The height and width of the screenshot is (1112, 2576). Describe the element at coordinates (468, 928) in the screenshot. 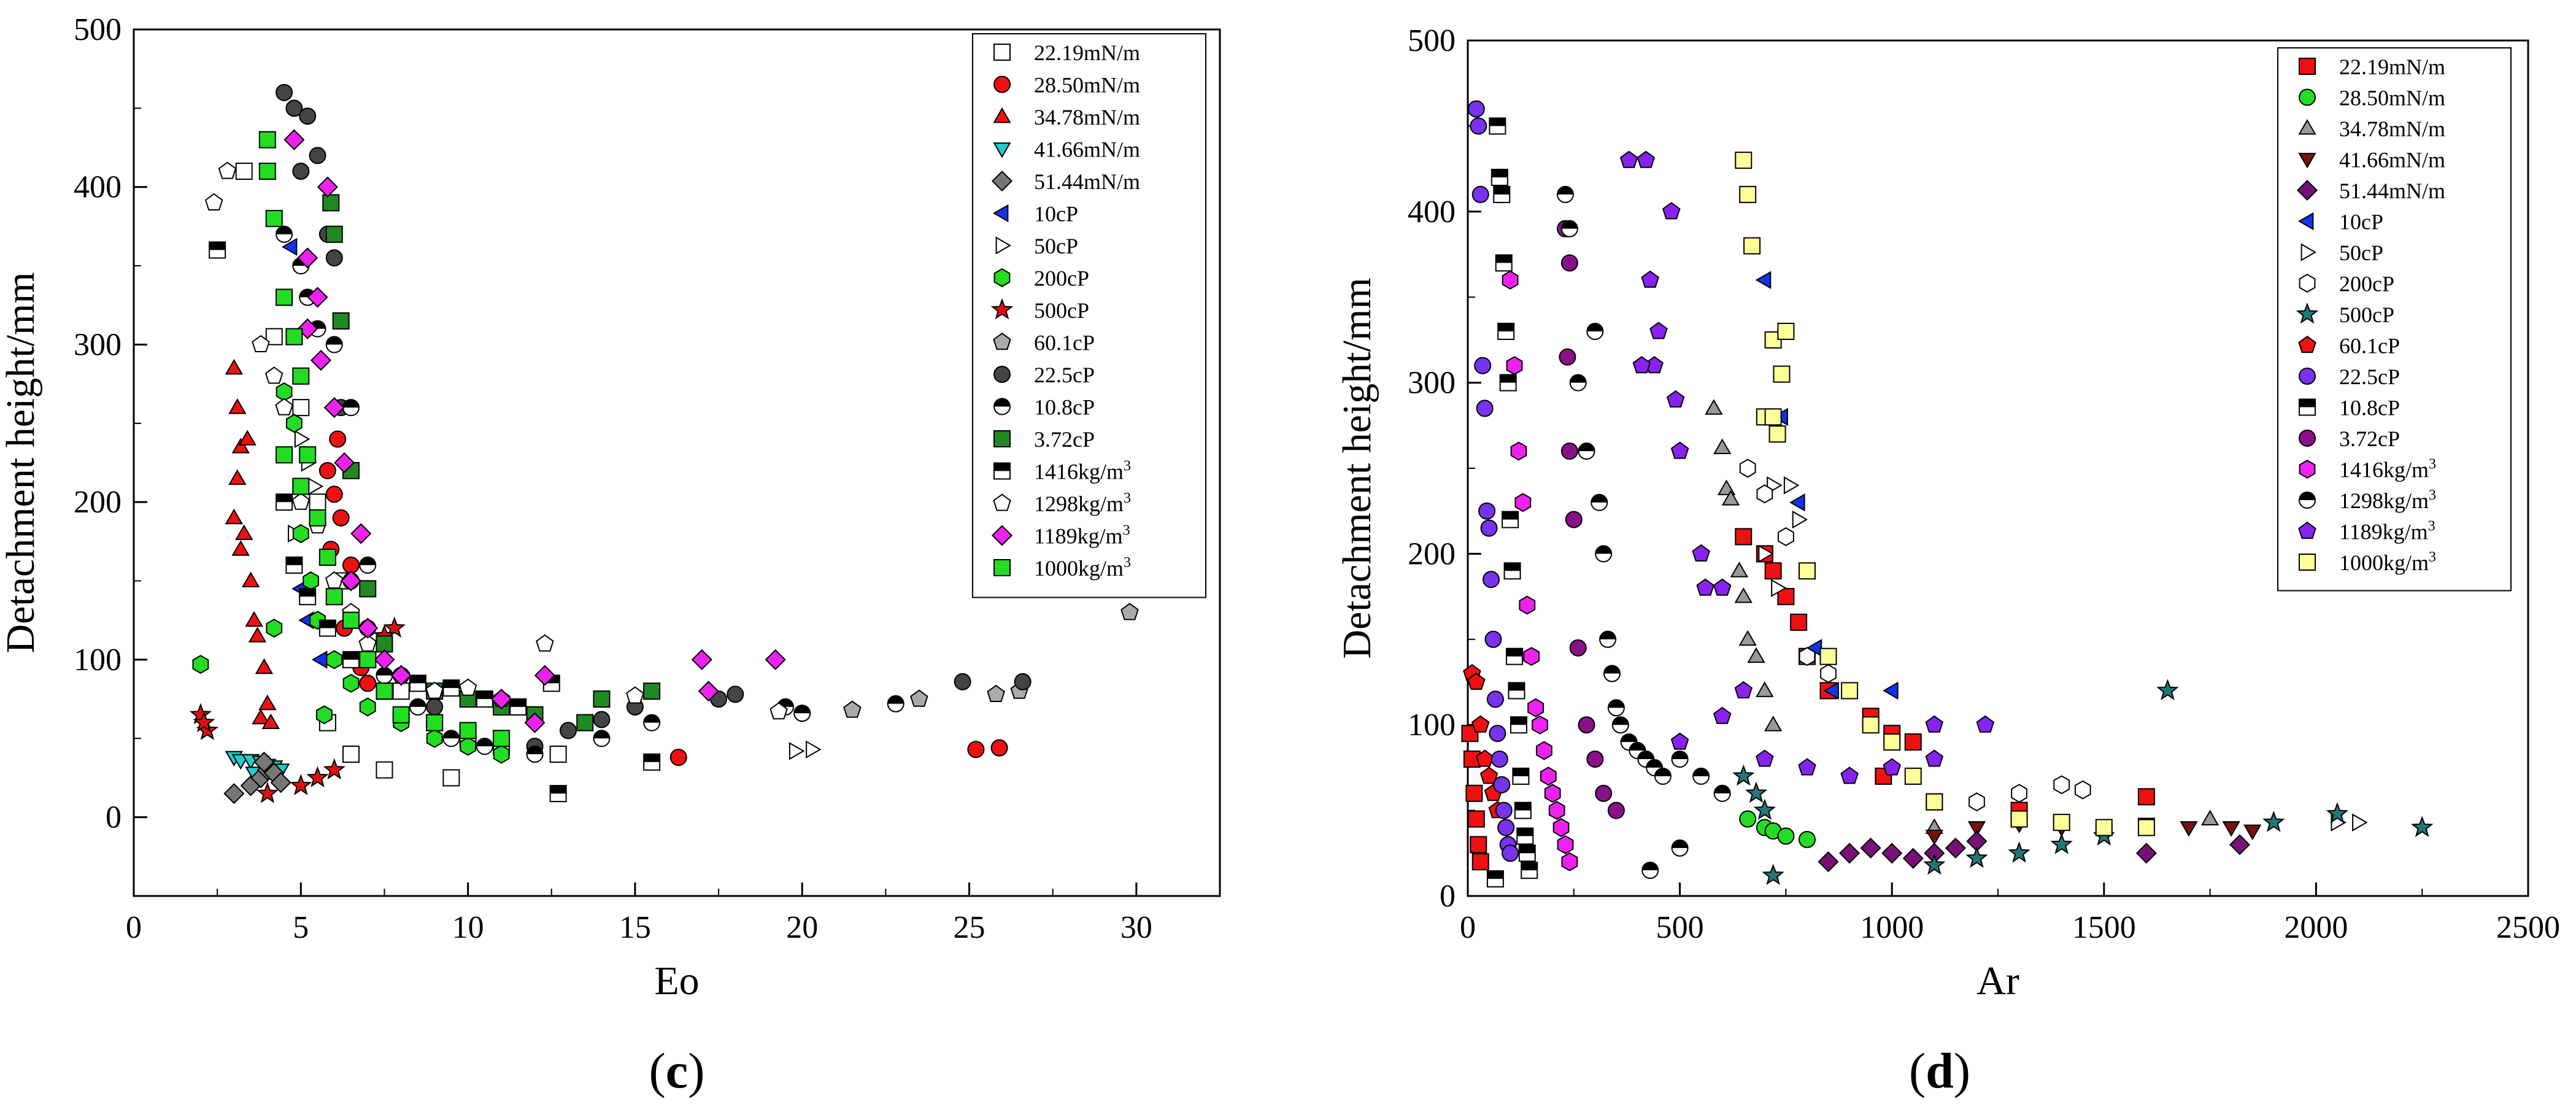

I see `x-tick-label: 10` at that location.